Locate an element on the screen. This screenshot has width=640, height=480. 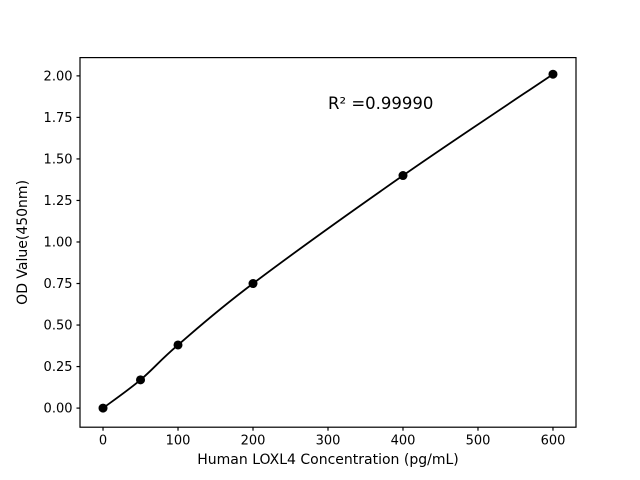
y-tick-label: 1.50 is located at coordinates (58, 159).